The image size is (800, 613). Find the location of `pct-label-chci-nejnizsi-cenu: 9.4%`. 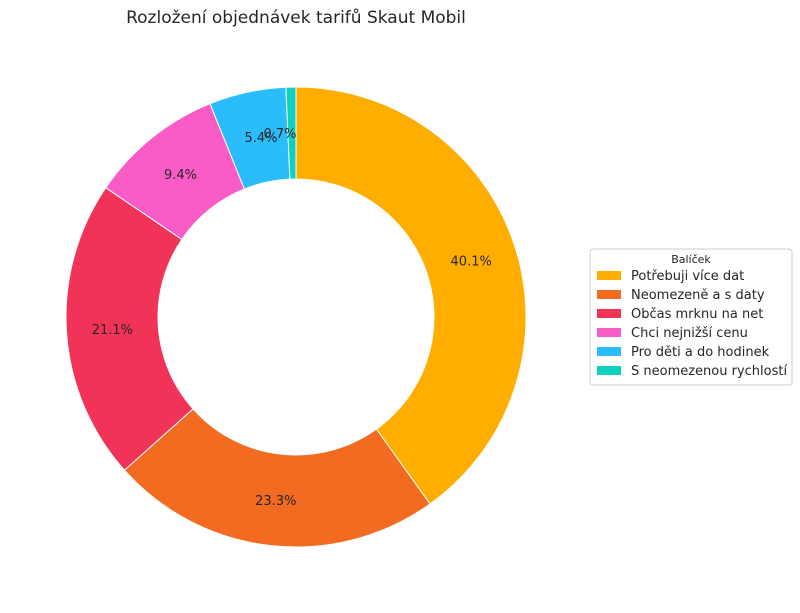

pct-label-chci-nejnizsi-cenu: 9.4% is located at coordinates (180, 175).